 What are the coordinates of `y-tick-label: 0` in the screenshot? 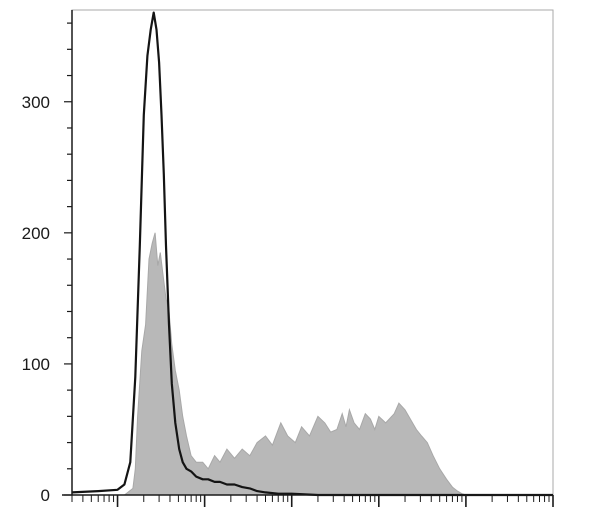 It's located at (45, 495).